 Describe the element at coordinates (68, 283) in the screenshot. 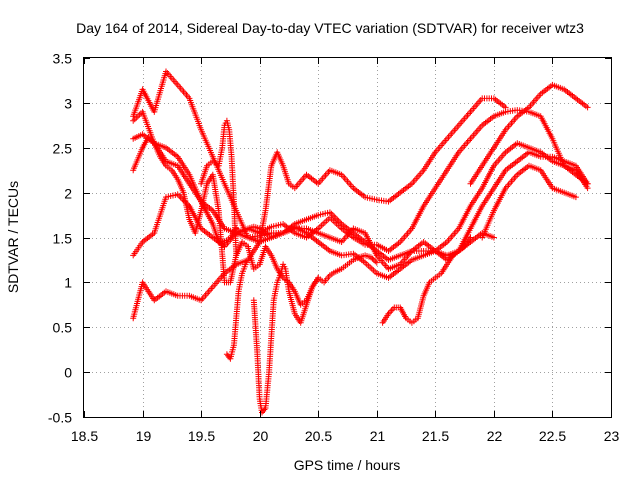

I see `y-tick-label: 1` at that location.